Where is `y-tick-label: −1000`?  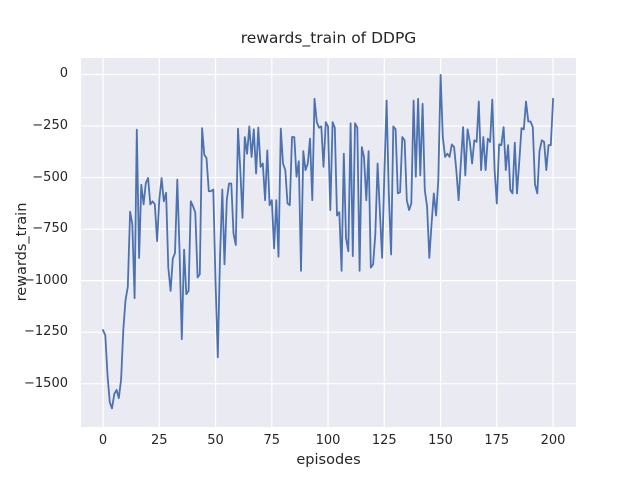
y-tick-label: −1000 is located at coordinates (46, 280).